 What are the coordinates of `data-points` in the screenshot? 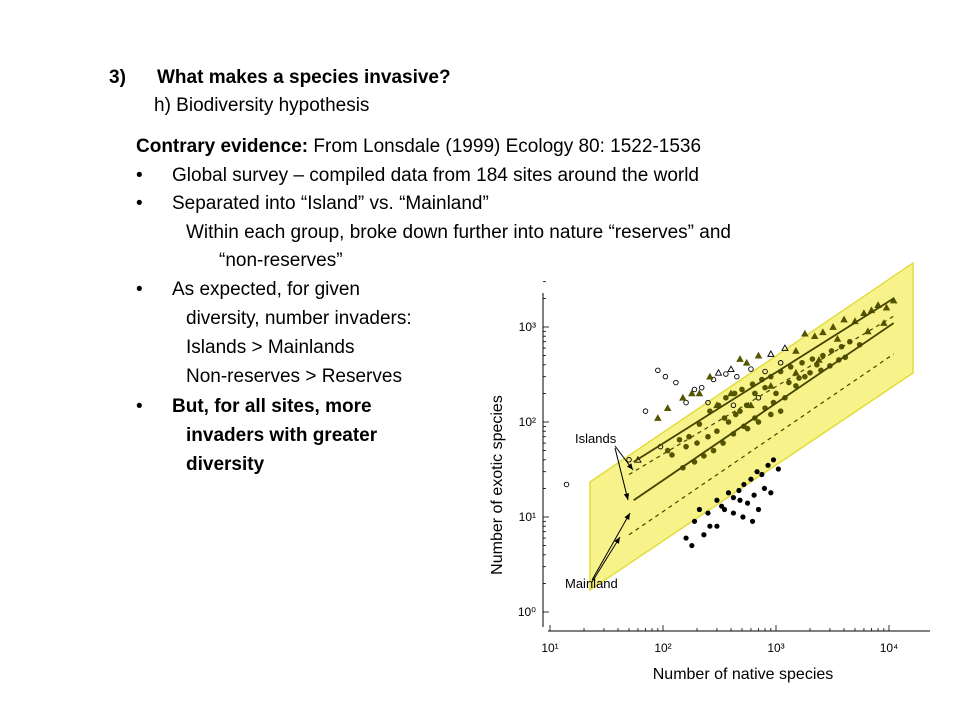 It's located at (730, 422).